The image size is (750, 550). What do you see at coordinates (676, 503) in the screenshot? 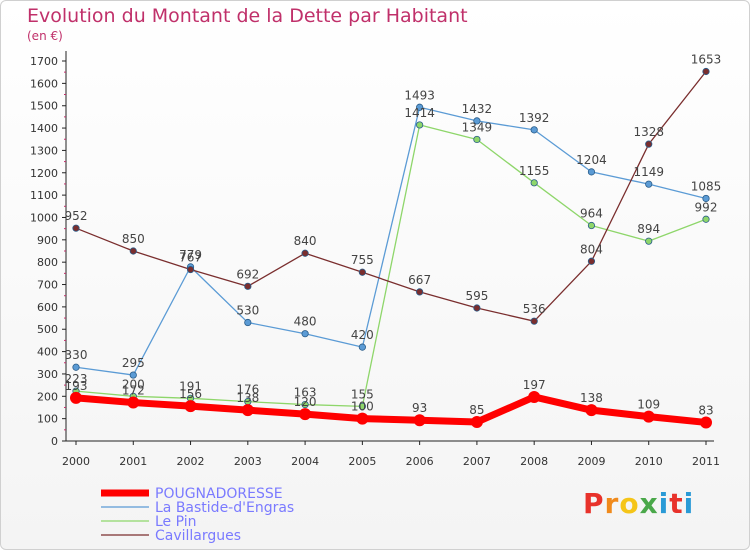
I see `logo-letter: t` at bounding box center [676, 503].